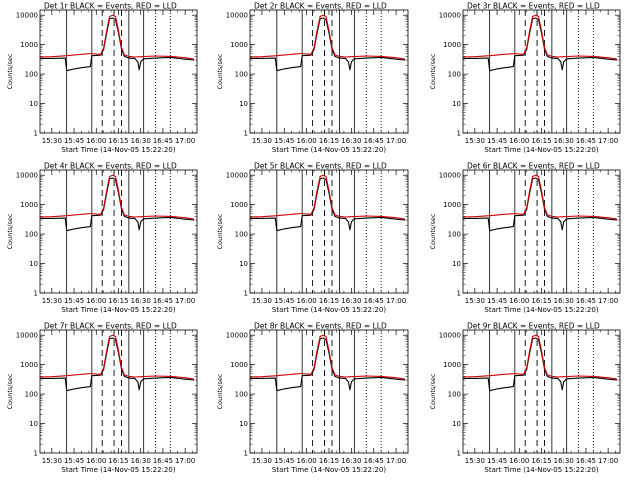 This screenshot has height=480, width=640. I want to click on panel-title: Det 6r BLACK = Events, RED = LLD, so click(533, 166).